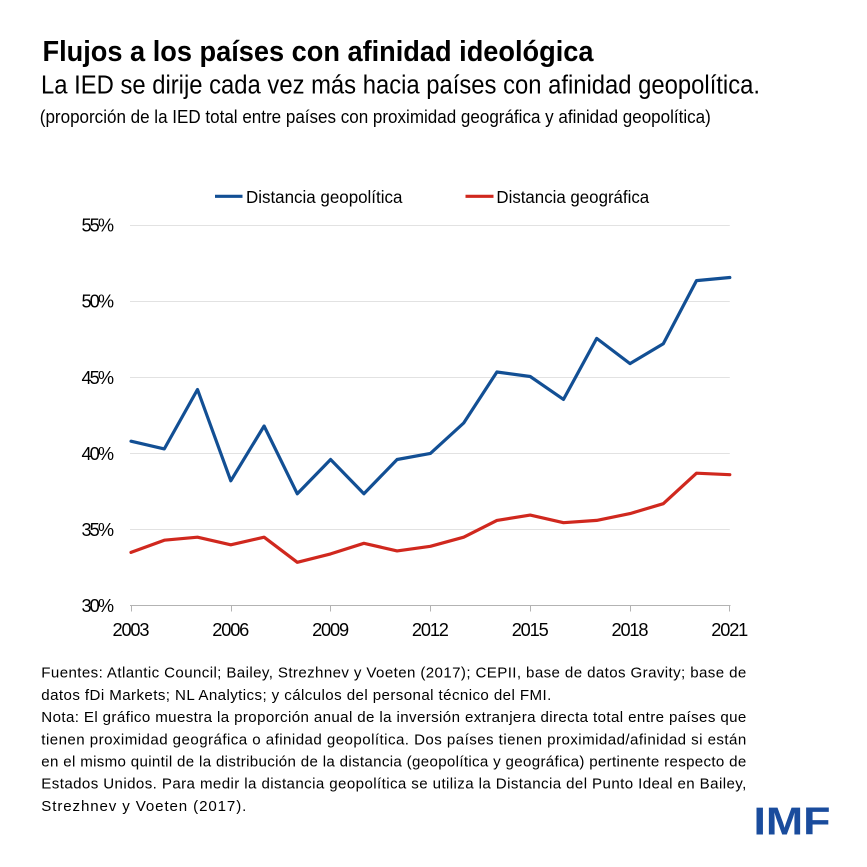 The width and height of the screenshot is (867, 867). Describe the element at coordinates (98, 530) in the screenshot. I see `svg-text: 35%` at that location.